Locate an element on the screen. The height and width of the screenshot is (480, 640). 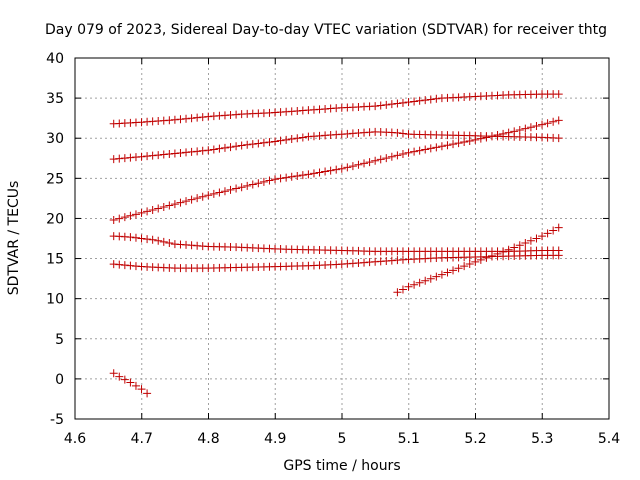
x-tick-label: 5.4 is located at coordinates (609, 439).